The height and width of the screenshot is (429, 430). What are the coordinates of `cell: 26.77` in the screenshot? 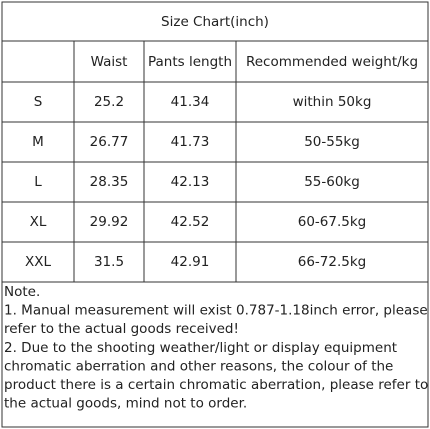 It's located at (109, 142).